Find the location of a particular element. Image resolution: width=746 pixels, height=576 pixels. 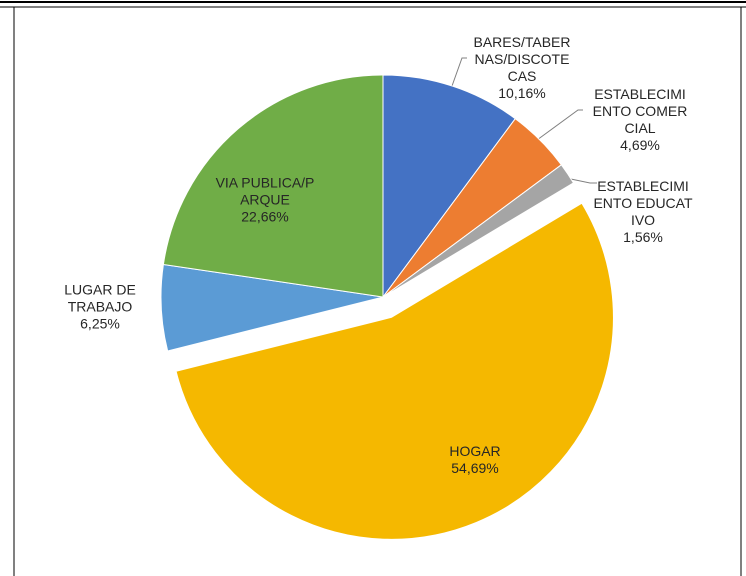

category-label: BARES/TABERNAS/DISCOTECAS is located at coordinates (522, 59).